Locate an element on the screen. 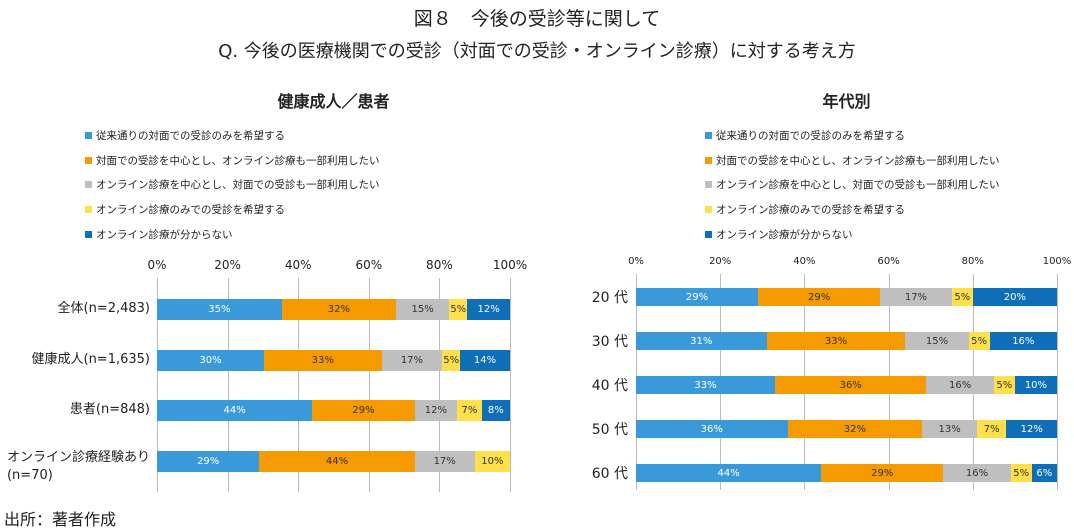 The height and width of the screenshot is (530, 1074). bar-segment: 10% is located at coordinates (492, 461).